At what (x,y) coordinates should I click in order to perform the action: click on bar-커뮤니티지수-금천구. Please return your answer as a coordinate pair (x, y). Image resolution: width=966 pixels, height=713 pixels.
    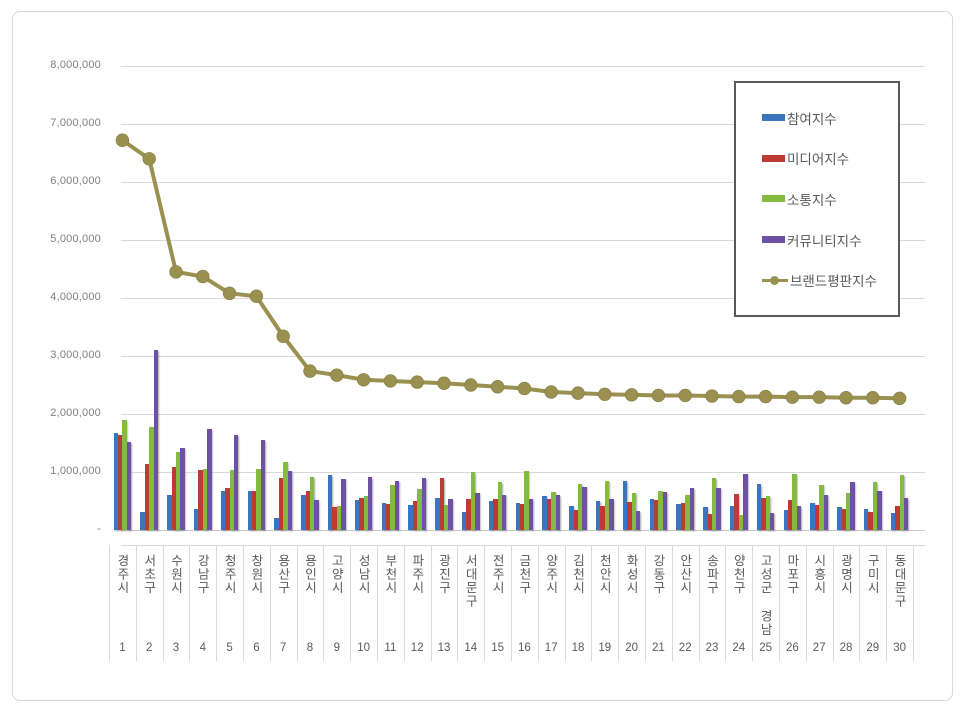
    Looking at the image, I should click on (531, 514).